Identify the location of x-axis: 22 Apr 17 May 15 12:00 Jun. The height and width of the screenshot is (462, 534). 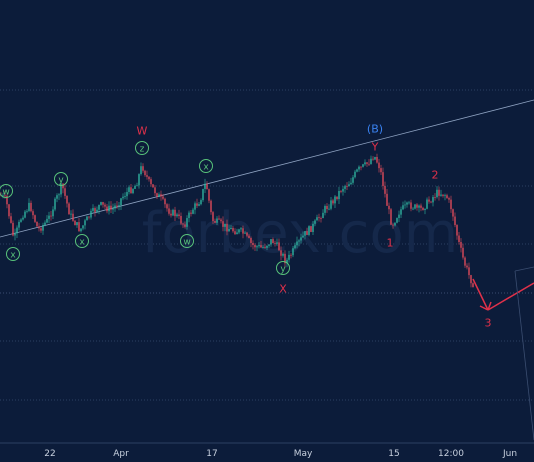
(267, 450).